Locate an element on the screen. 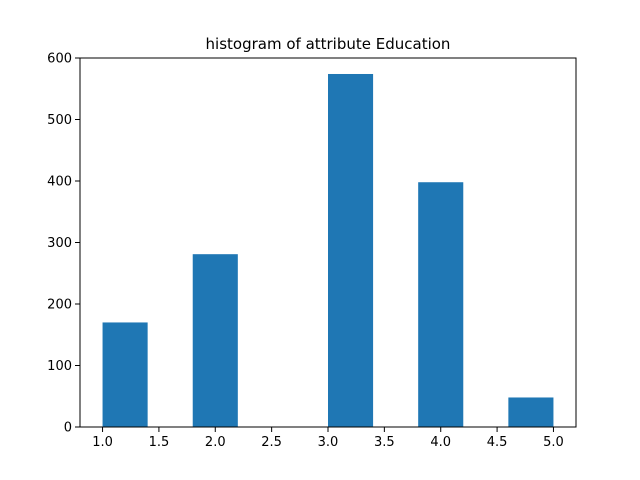 Image resolution: width=640 pixels, height=480 pixels. x-tick-label: 2.5 is located at coordinates (271, 442).